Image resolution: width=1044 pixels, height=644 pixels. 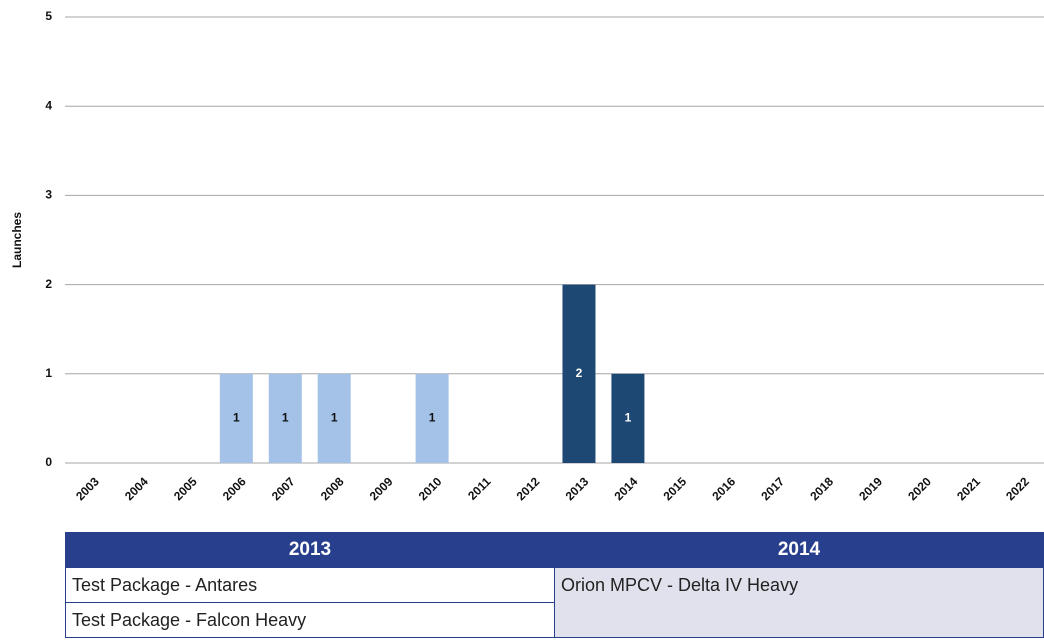 I want to click on data-label: 2, so click(x=579, y=373).